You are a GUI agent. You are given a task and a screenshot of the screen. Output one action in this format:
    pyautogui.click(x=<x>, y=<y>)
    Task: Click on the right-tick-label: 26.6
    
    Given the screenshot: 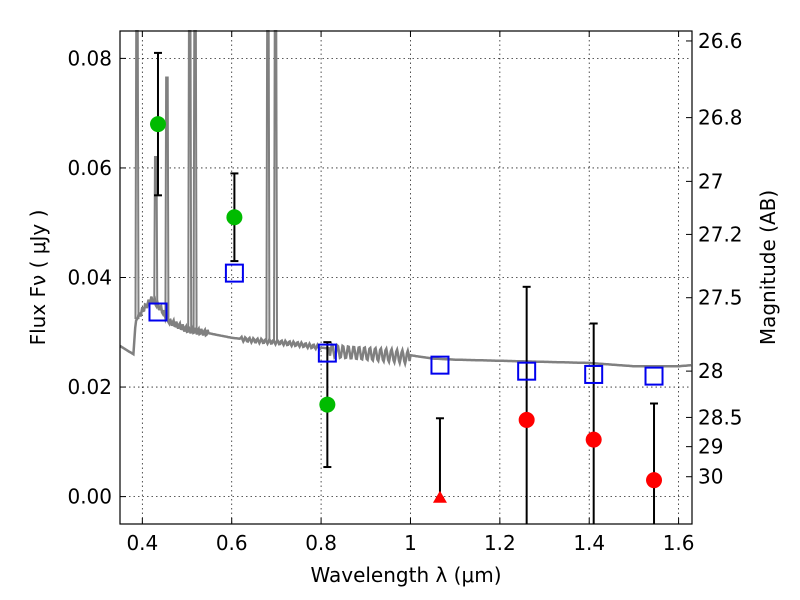 What is the action you would take?
    pyautogui.click(x=720, y=41)
    